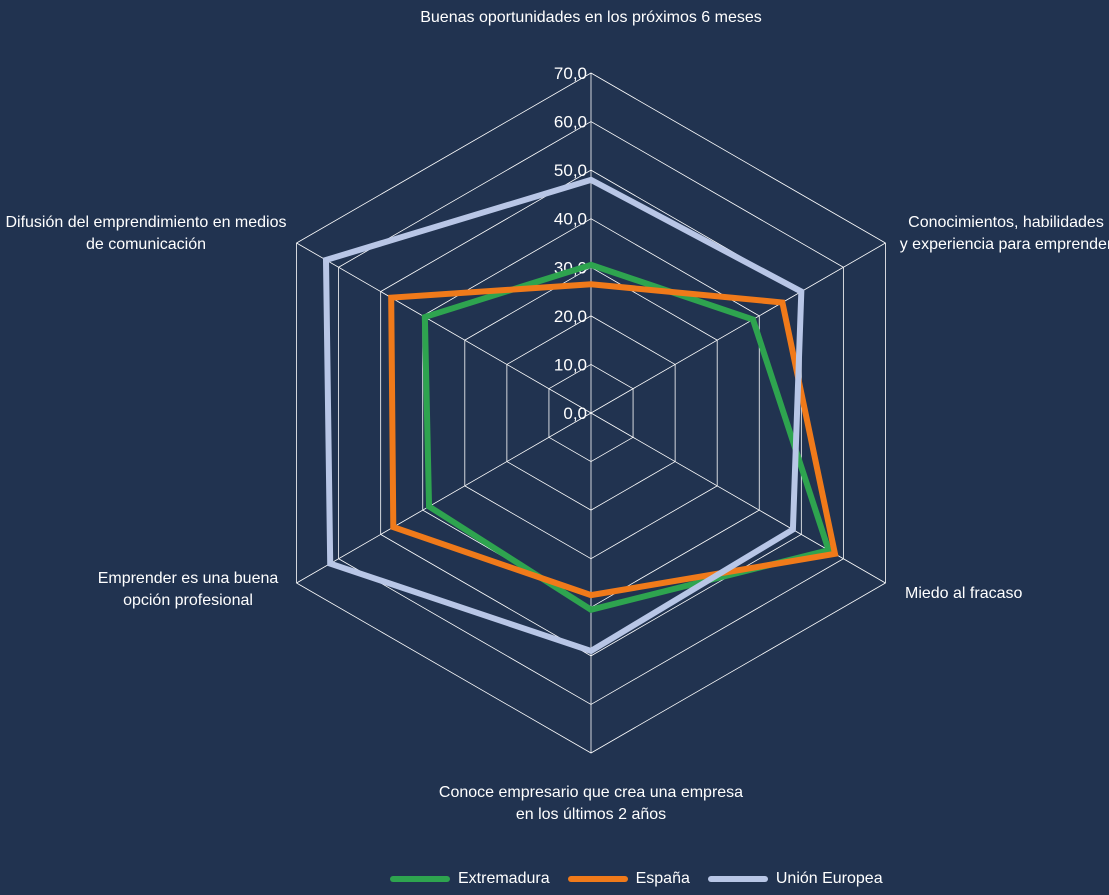 Image resolution: width=1109 pixels, height=895 pixels. What do you see at coordinates (570, 316) in the screenshot?
I see `tick-label-20: 20,0` at bounding box center [570, 316].